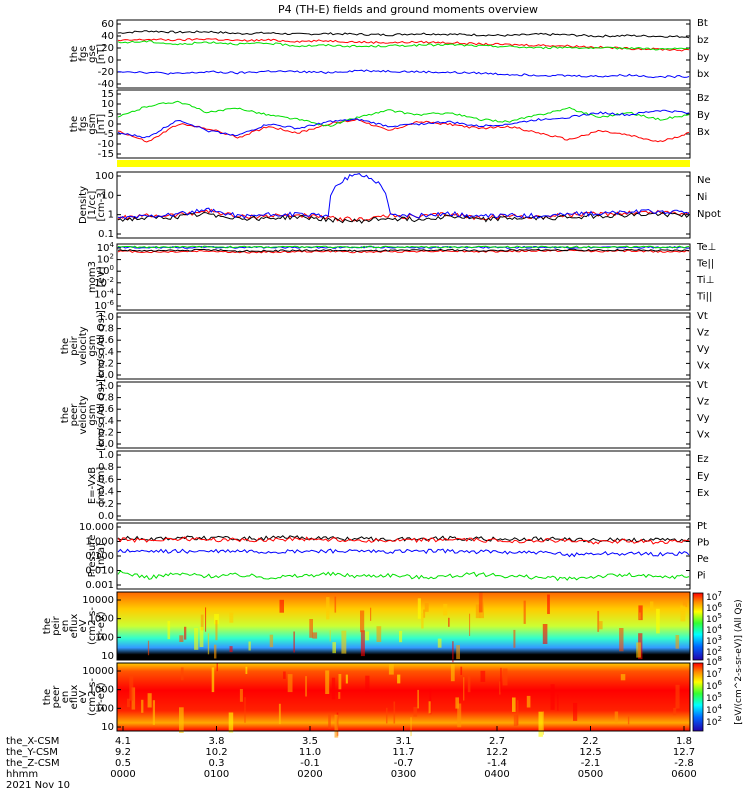 This screenshot has height=800, width=750. Describe the element at coordinates (56, 697) in the screenshot. I see `ylabel-line: peer` at that location.